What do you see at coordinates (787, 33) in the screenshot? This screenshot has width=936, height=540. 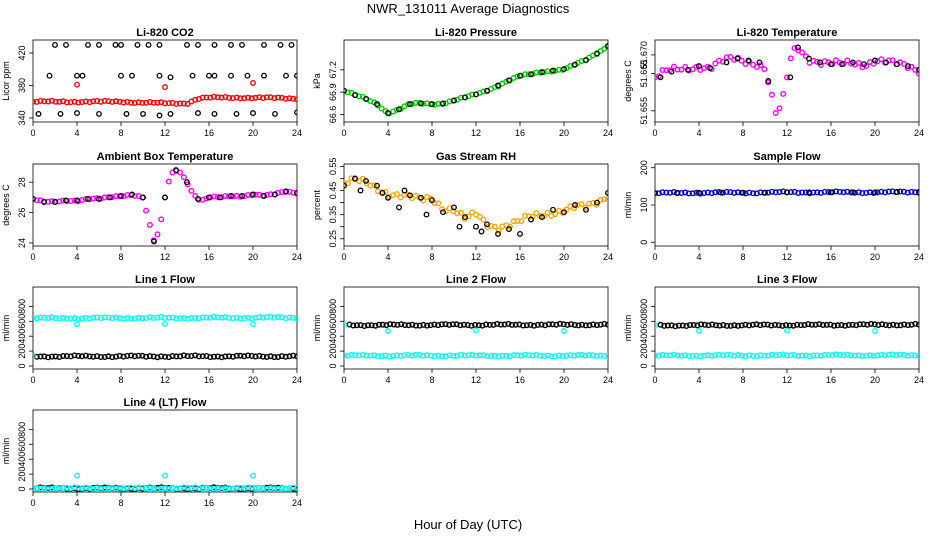 I see `panel-title-licor_temp: Li-820 Temperature` at bounding box center [787, 33].